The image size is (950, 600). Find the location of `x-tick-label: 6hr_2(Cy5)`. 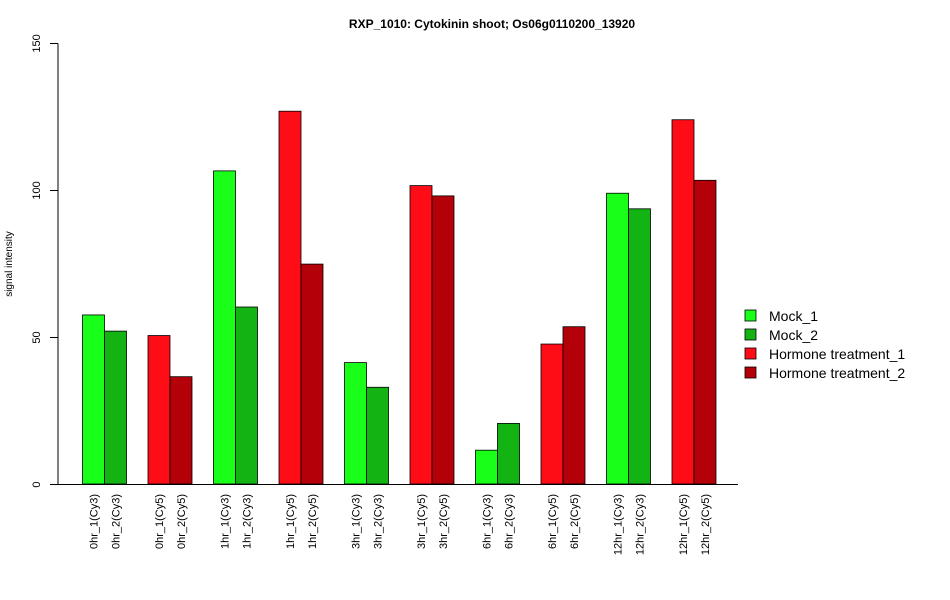

x-tick-label: 6hr_2(Cy5) is located at coordinates (575, 521).